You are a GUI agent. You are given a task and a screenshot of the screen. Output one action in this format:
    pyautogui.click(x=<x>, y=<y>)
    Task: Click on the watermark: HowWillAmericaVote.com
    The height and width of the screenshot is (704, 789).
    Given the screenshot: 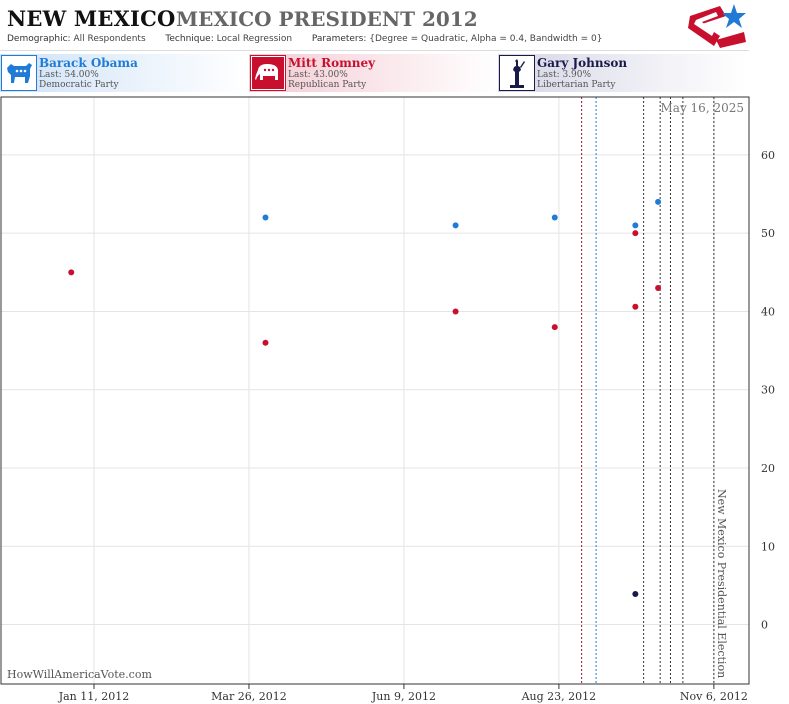 What is the action you would take?
    pyautogui.click(x=79, y=674)
    